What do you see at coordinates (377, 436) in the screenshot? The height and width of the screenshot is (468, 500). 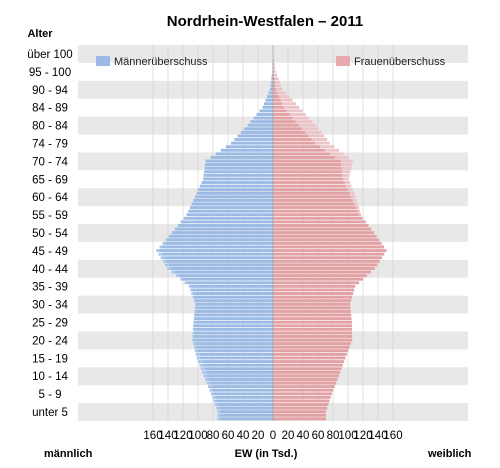 I see `x-tick-label: 140` at bounding box center [377, 436].